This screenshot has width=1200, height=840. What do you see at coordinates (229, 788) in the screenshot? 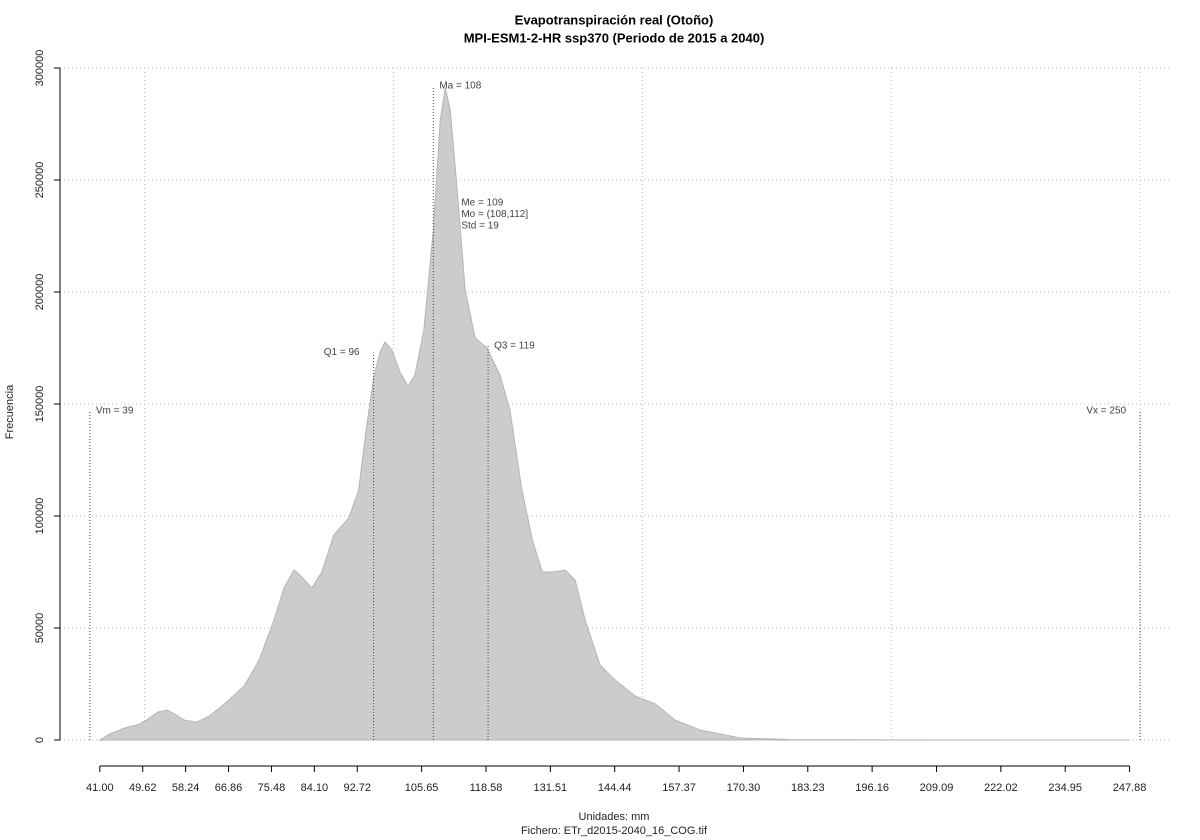
I see `x-tick-label: 66.86` at bounding box center [229, 788].